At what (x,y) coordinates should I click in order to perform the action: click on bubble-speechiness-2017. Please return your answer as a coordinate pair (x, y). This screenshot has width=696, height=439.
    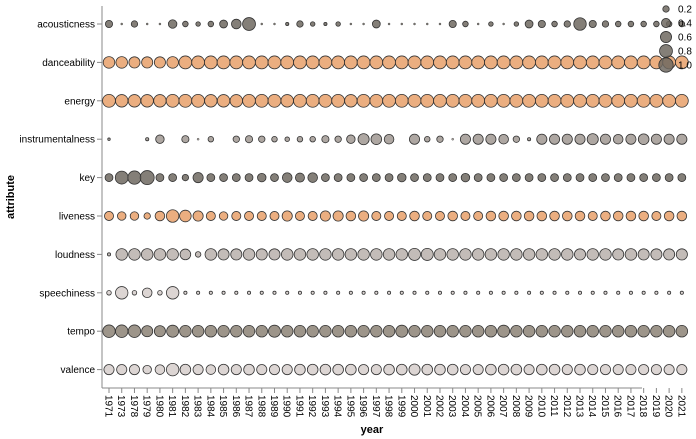
    Looking at the image, I should click on (630, 292).